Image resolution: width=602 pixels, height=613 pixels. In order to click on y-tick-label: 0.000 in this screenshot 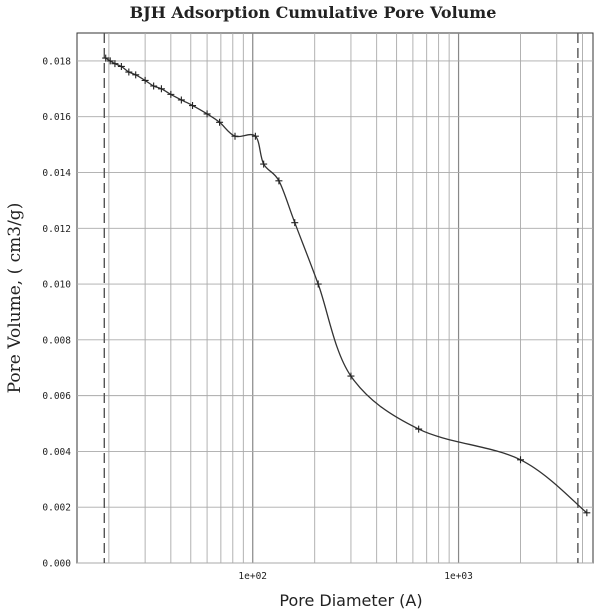, I will do `click(56, 564)`.